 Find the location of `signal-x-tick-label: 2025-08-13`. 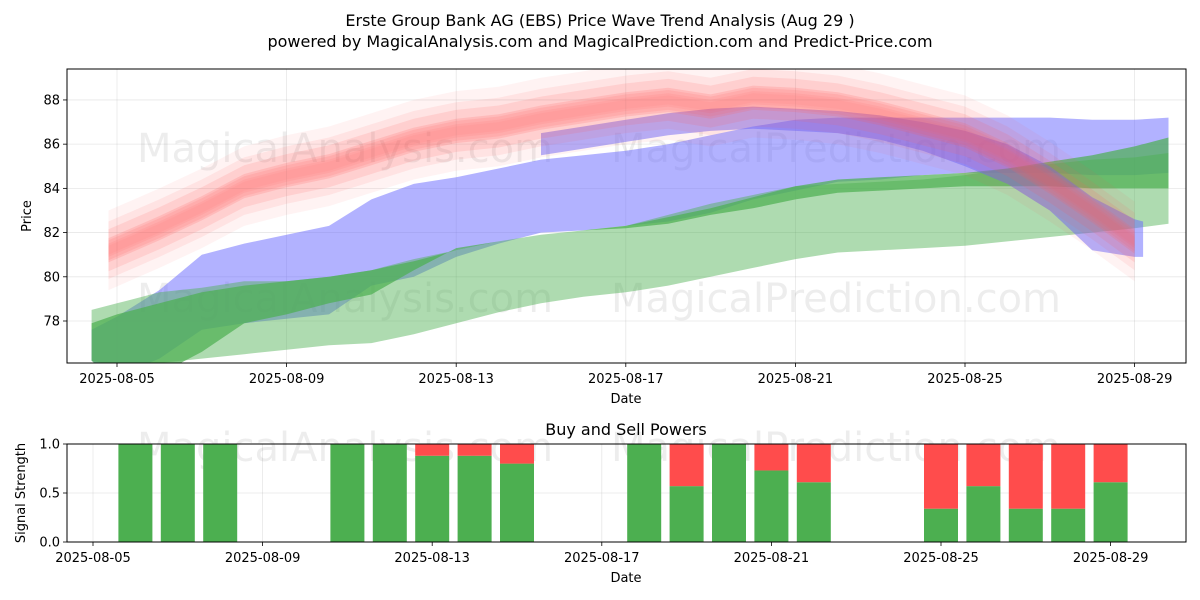

signal-x-tick-label: 2025-08-13 is located at coordinates (432, 558).